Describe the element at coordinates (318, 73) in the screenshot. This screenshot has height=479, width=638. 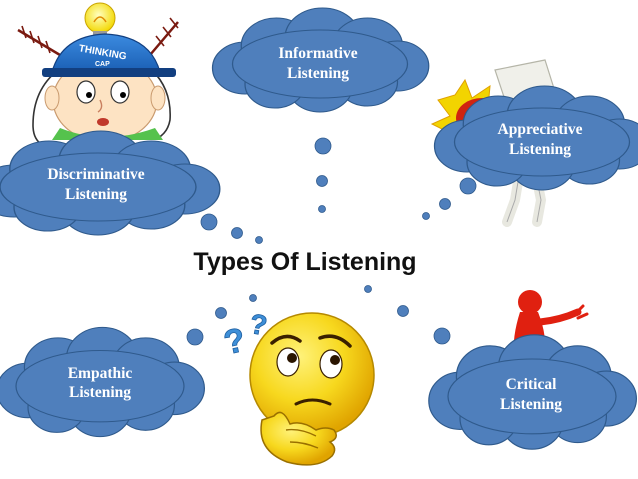
I see `informative-line2: Listening` at that location.